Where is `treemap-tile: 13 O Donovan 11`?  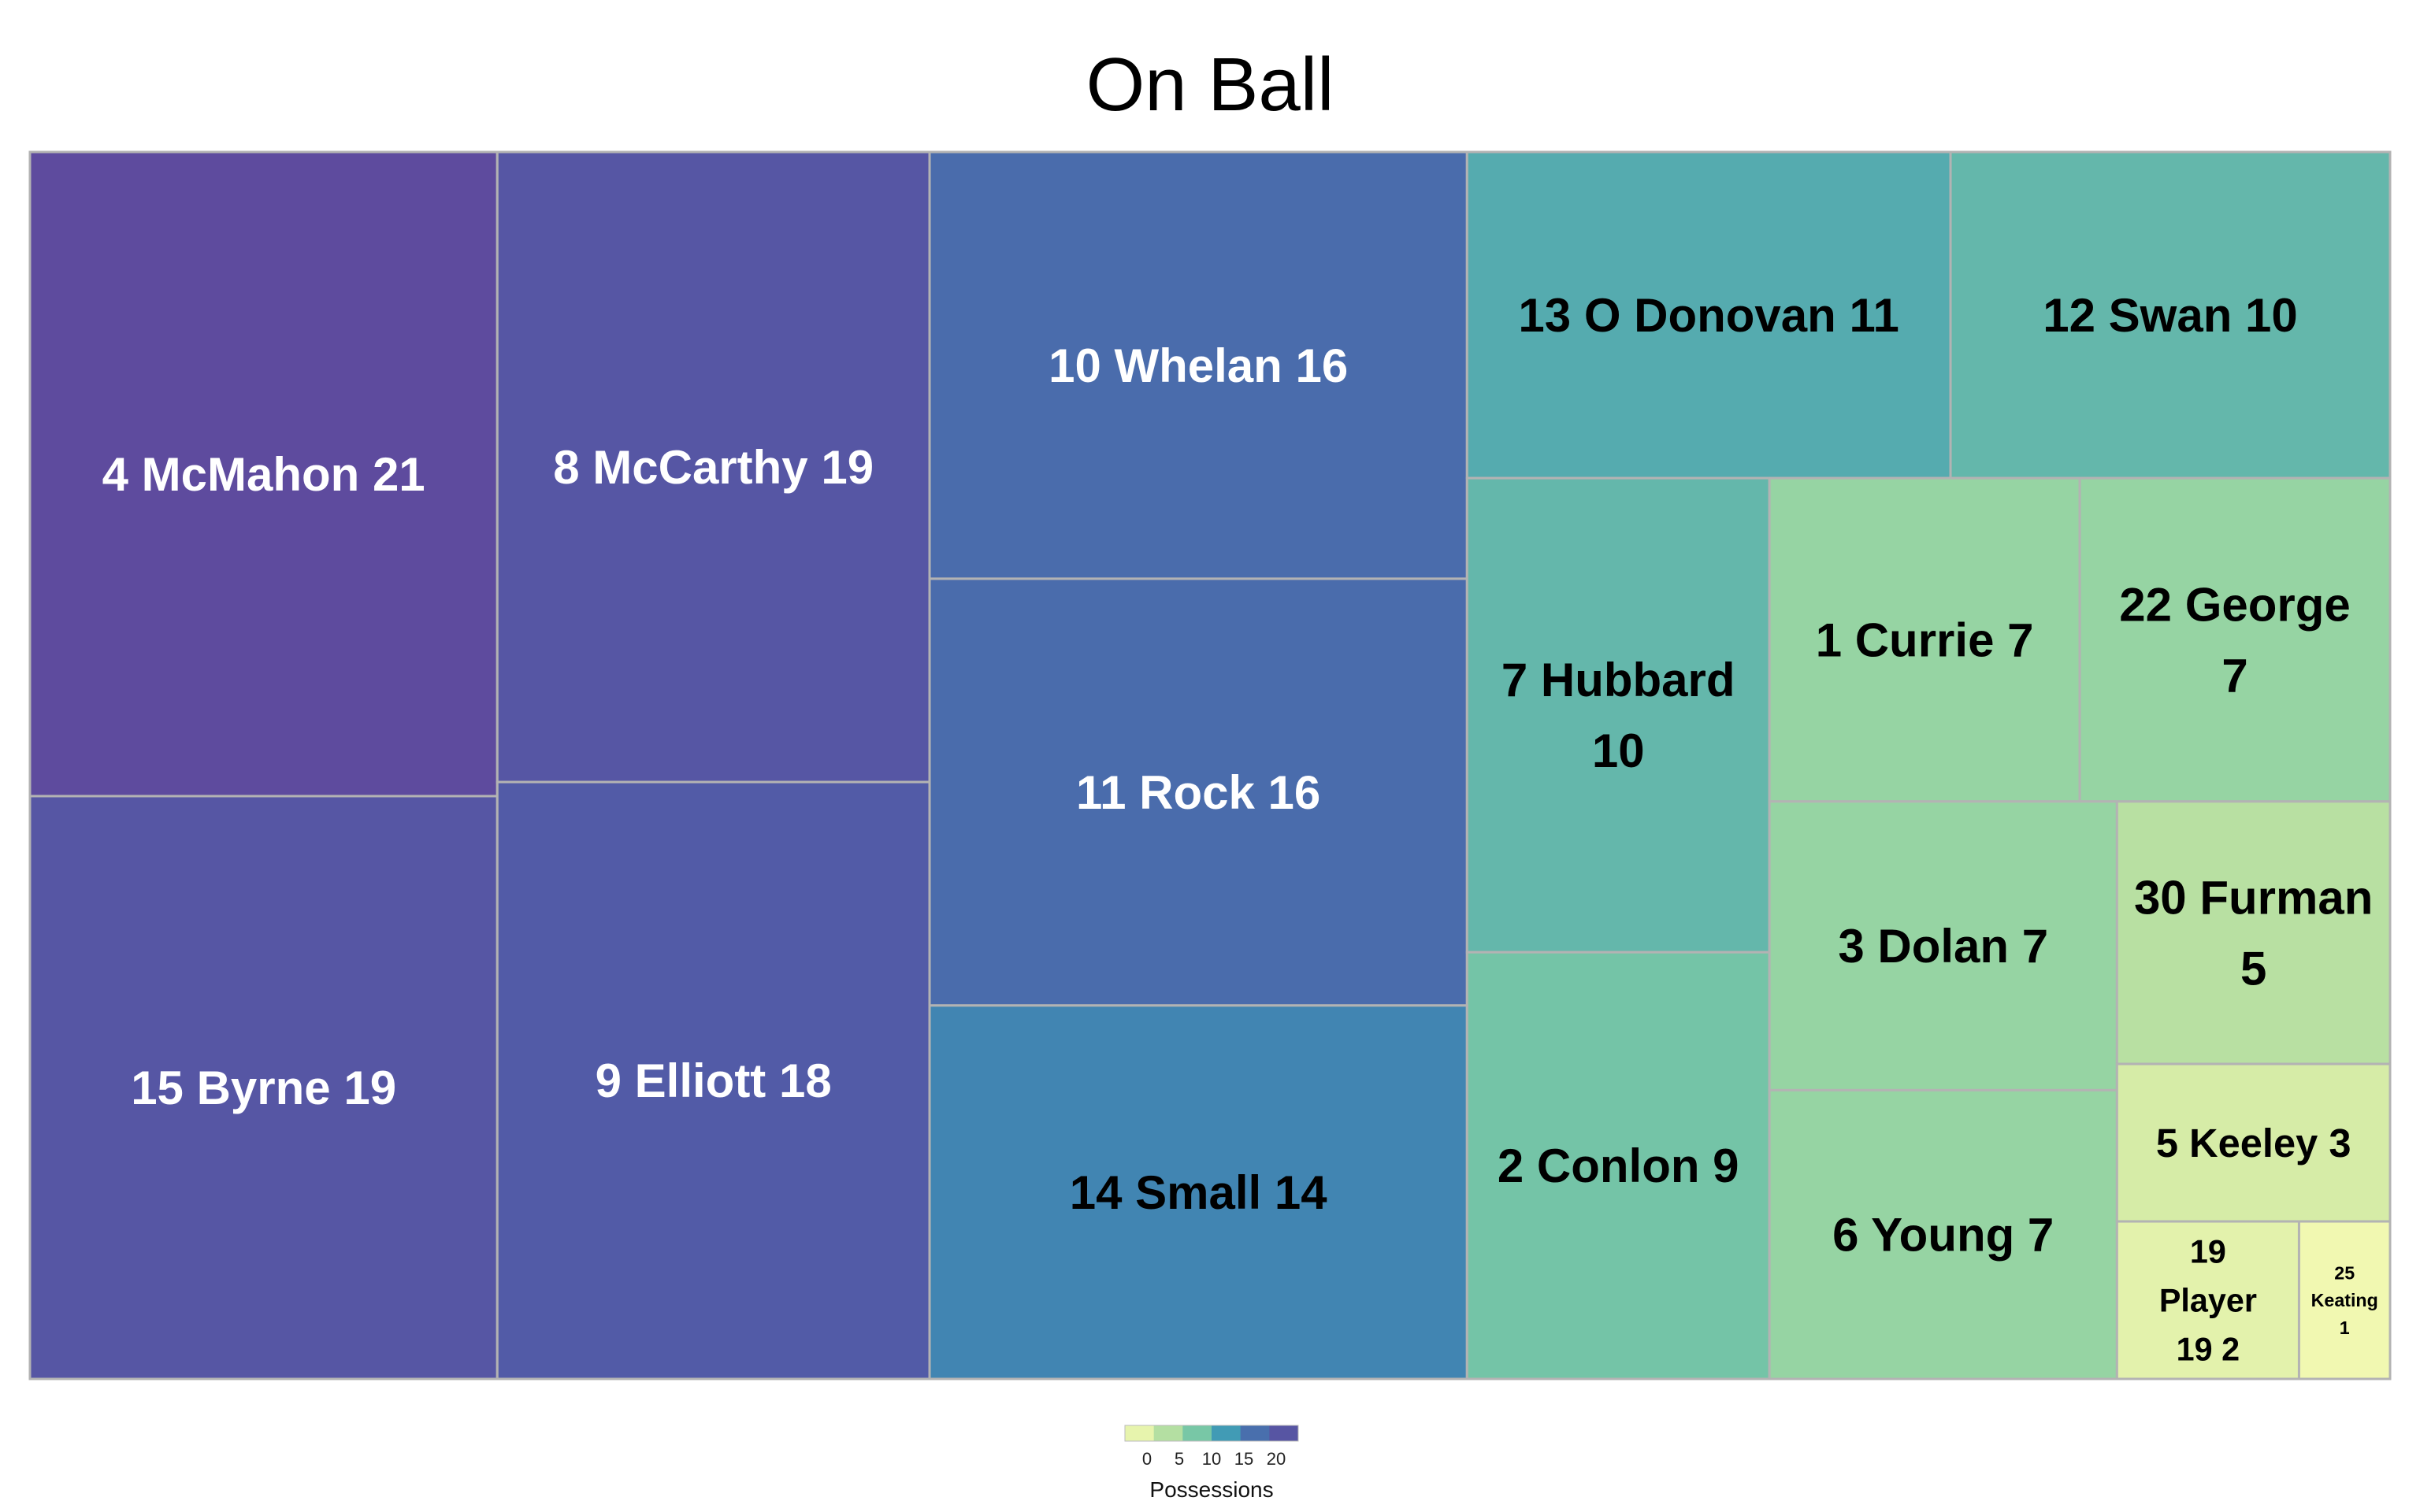
treemap-tile: 13 O Donovan 11 is located at coordinates (1708, 315).